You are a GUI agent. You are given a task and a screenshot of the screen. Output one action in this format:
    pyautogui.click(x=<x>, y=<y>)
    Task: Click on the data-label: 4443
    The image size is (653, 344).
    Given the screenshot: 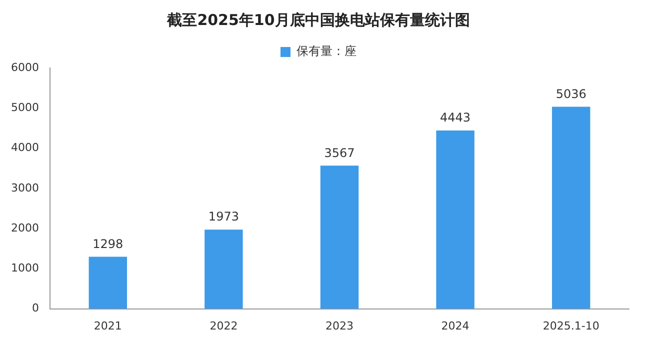 What is the action you would take?
    pyautogui.click(x=455, y=117)
    